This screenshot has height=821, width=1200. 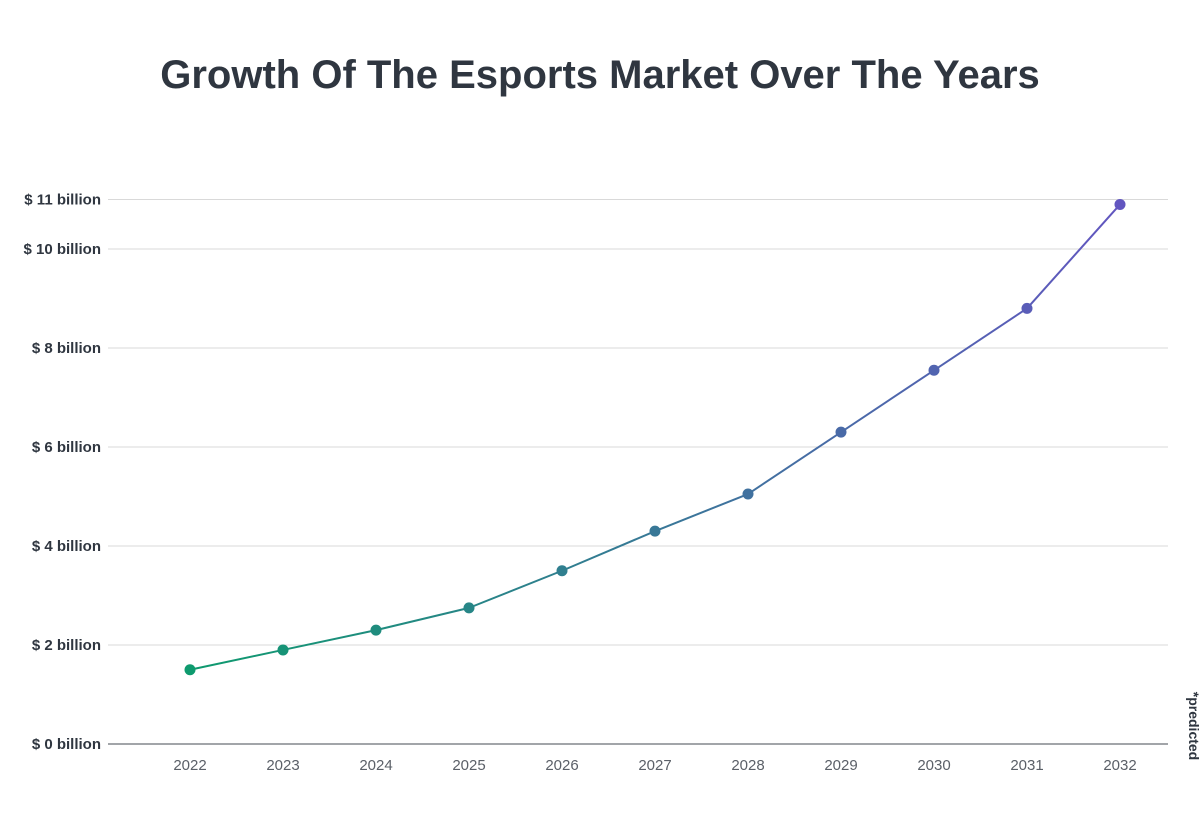 I want to click on x-tick-label: 2031, so click(x=1026, y=765).